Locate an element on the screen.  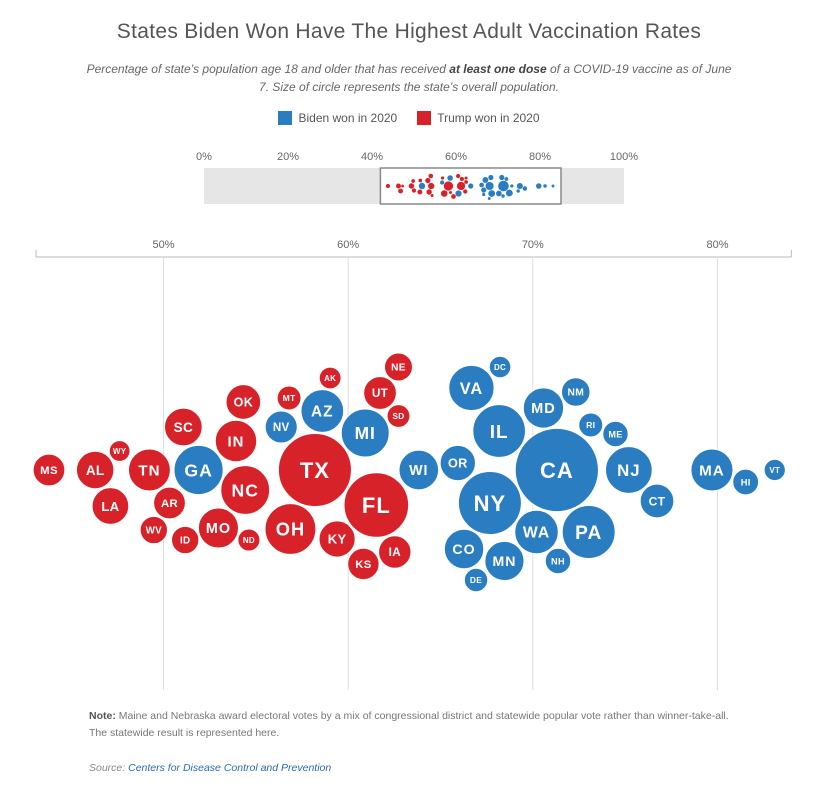
state-bubble-pa: PA is located at coordinates (588, 532).